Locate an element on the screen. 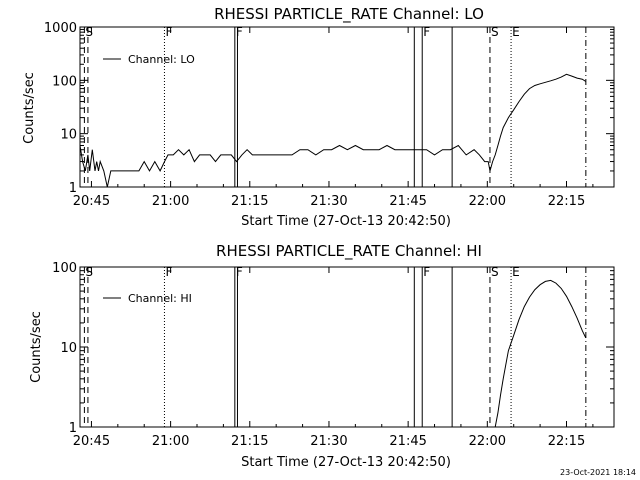 The height and width of the screenshot is (480, 640). legend-label: Channel: LO is located at coordinates (161, 59).